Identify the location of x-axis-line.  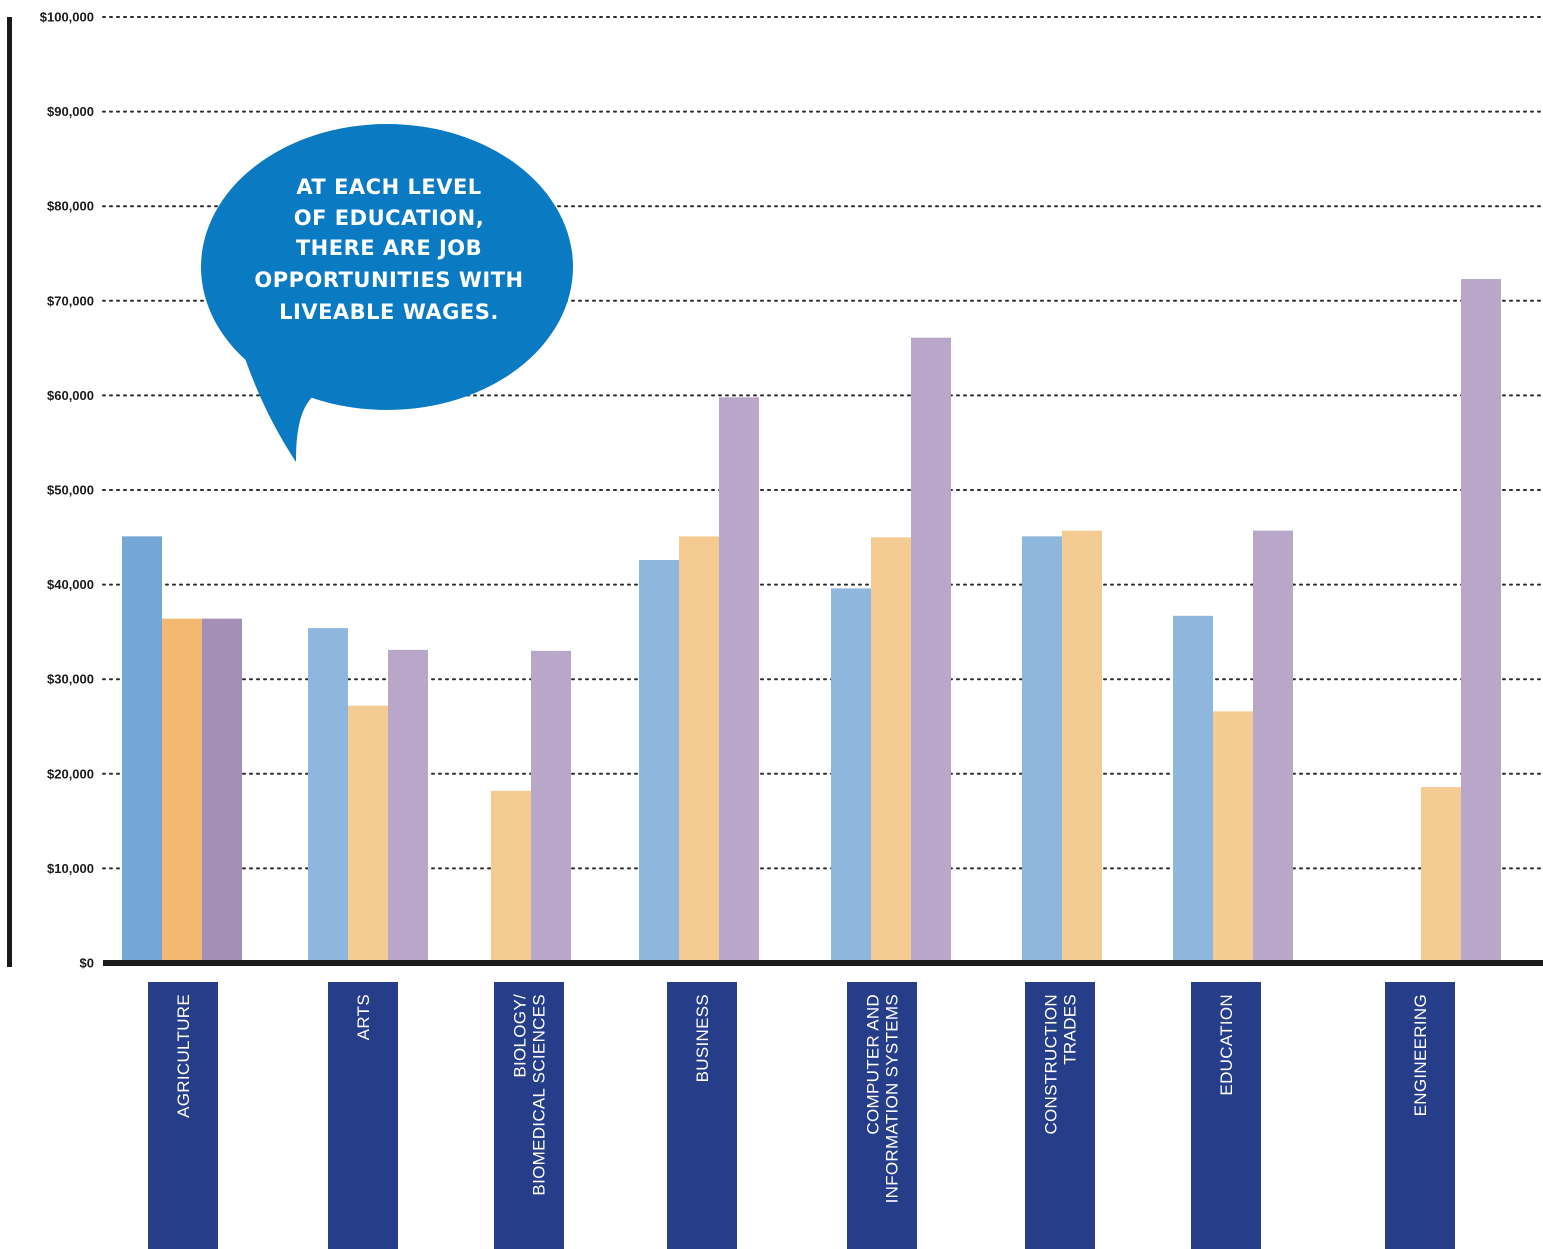
(823, 963).